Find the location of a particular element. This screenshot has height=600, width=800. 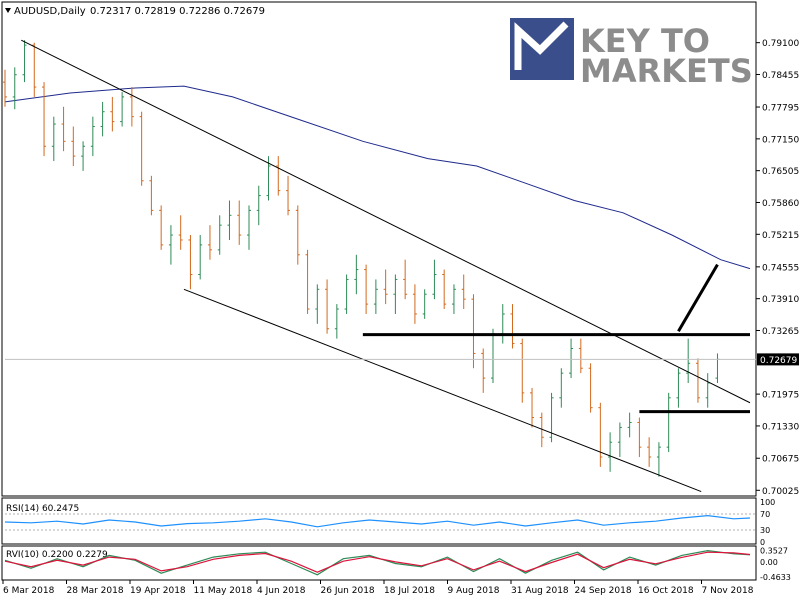

price-tick-label: 0.74555 is located at coordinates (780, 268).